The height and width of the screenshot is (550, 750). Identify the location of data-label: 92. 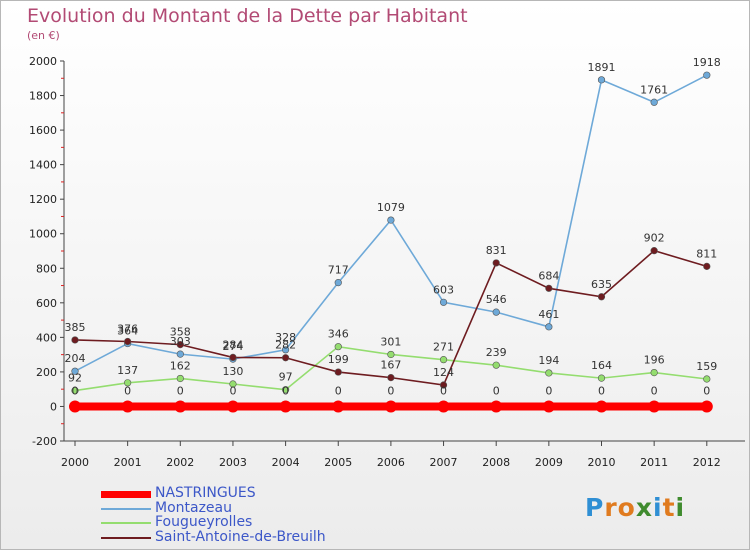
(75, 378).